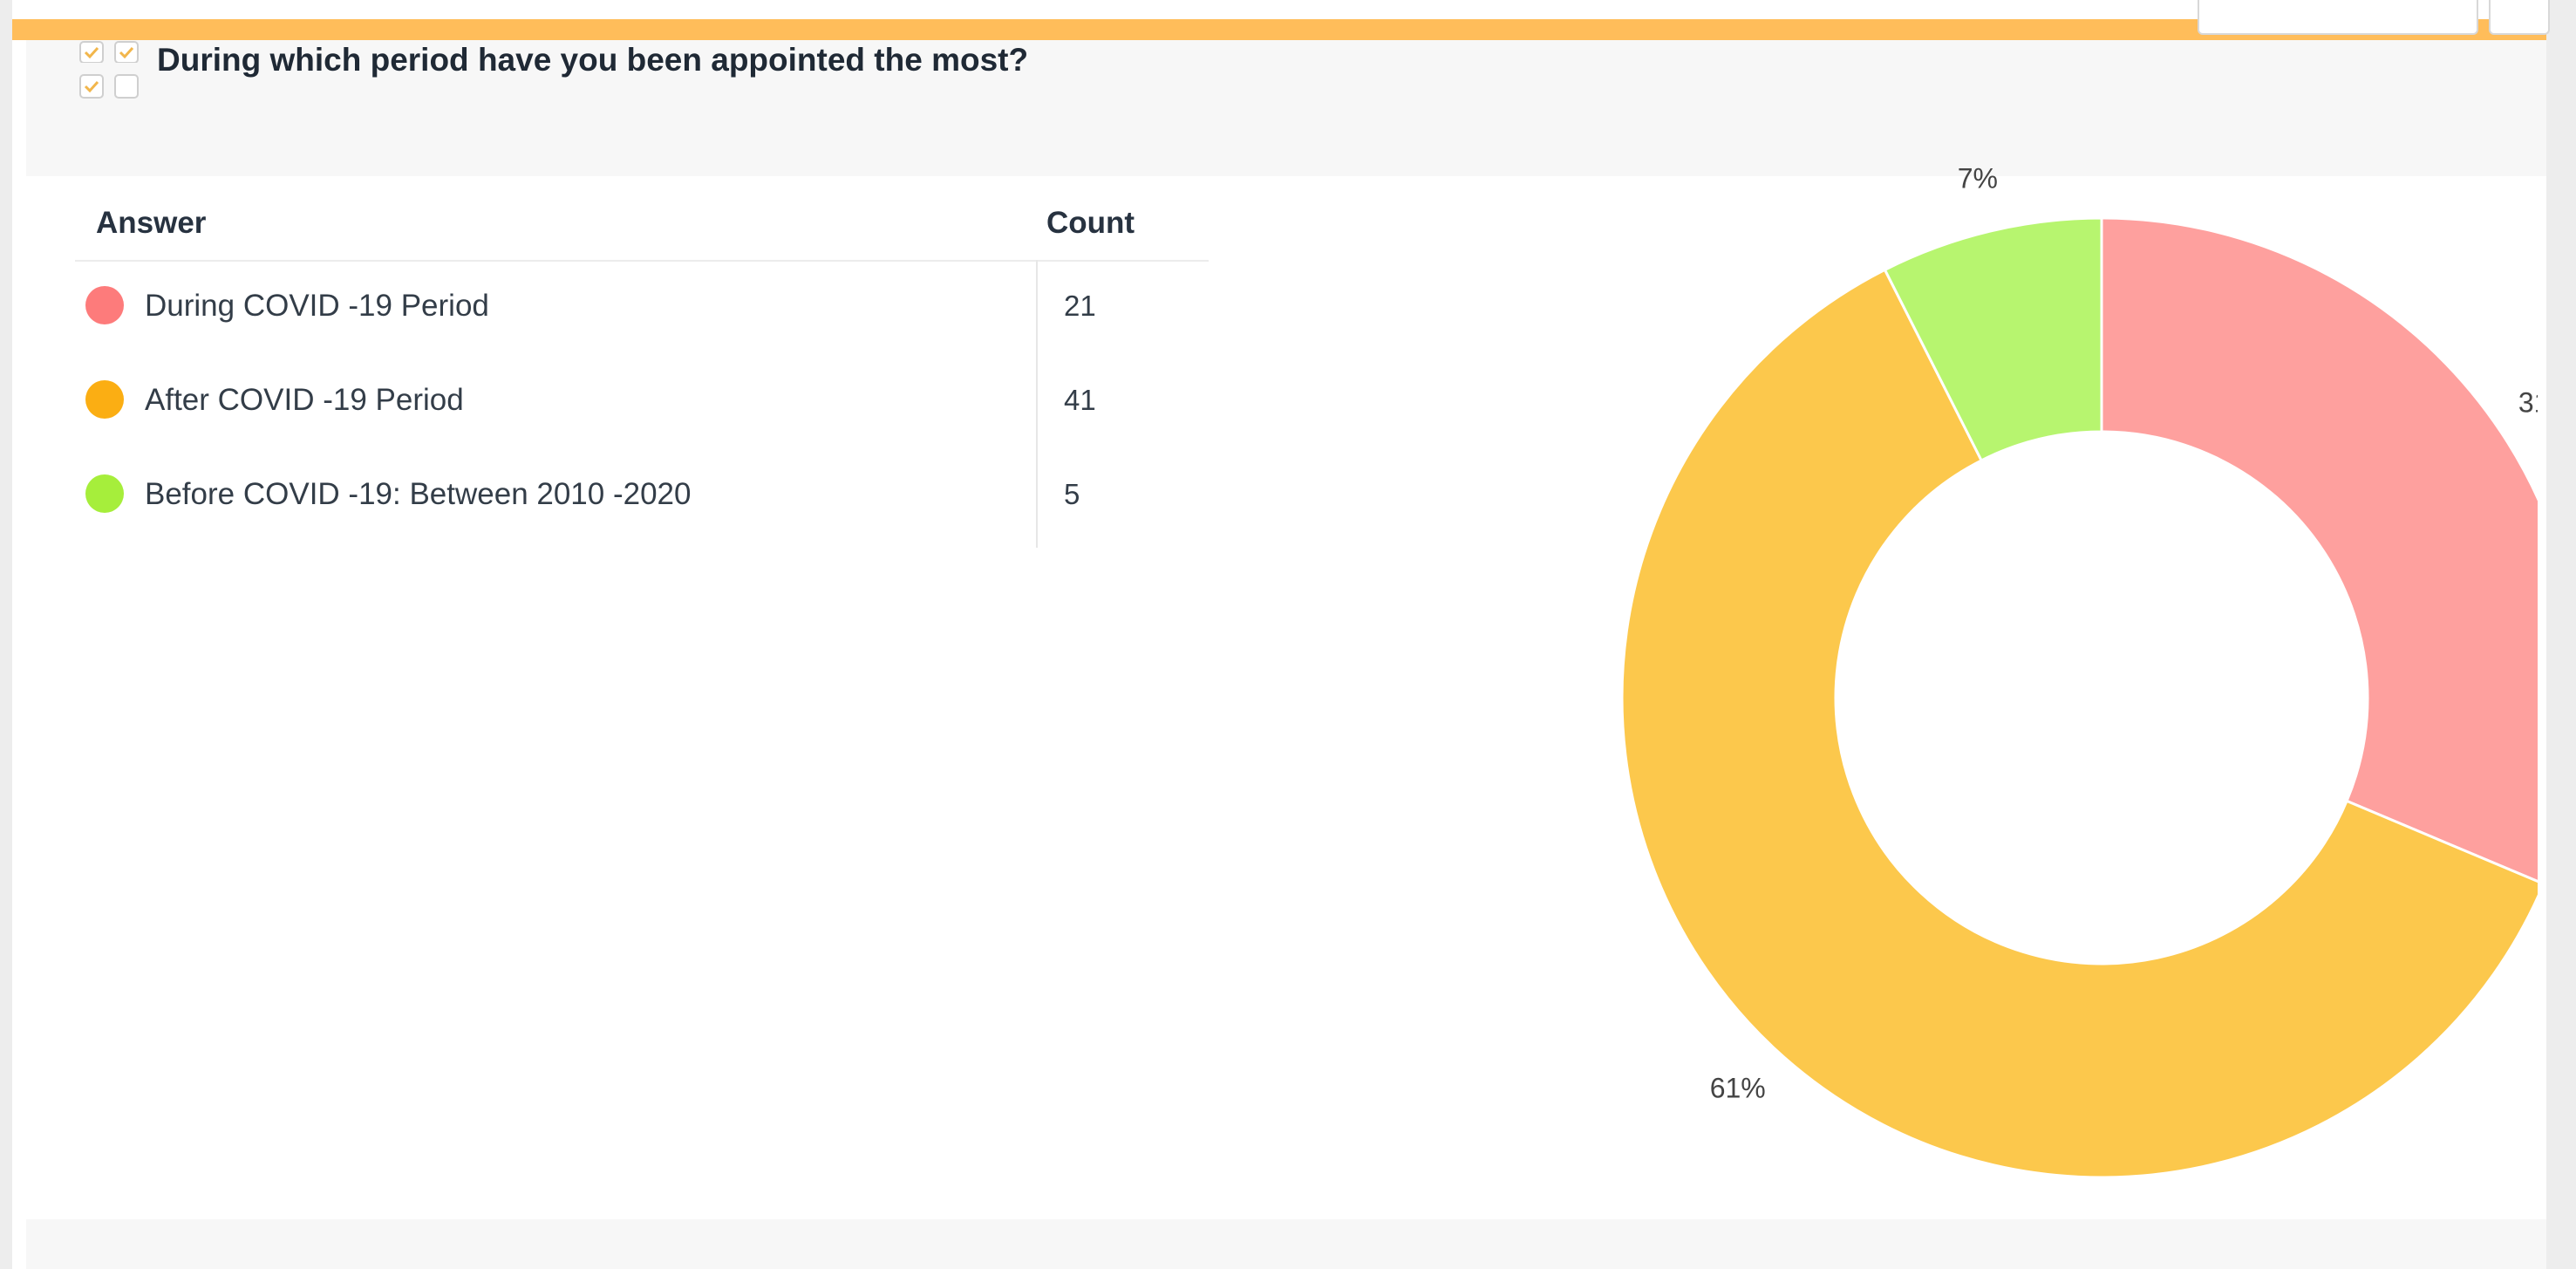 Image resolution: width=2576 pixels, height=1269 pixels. What do you see at coordinates (1080, 400) in the screenshot?
I see `answer-count: 41` at bounding box center [1080, 400].